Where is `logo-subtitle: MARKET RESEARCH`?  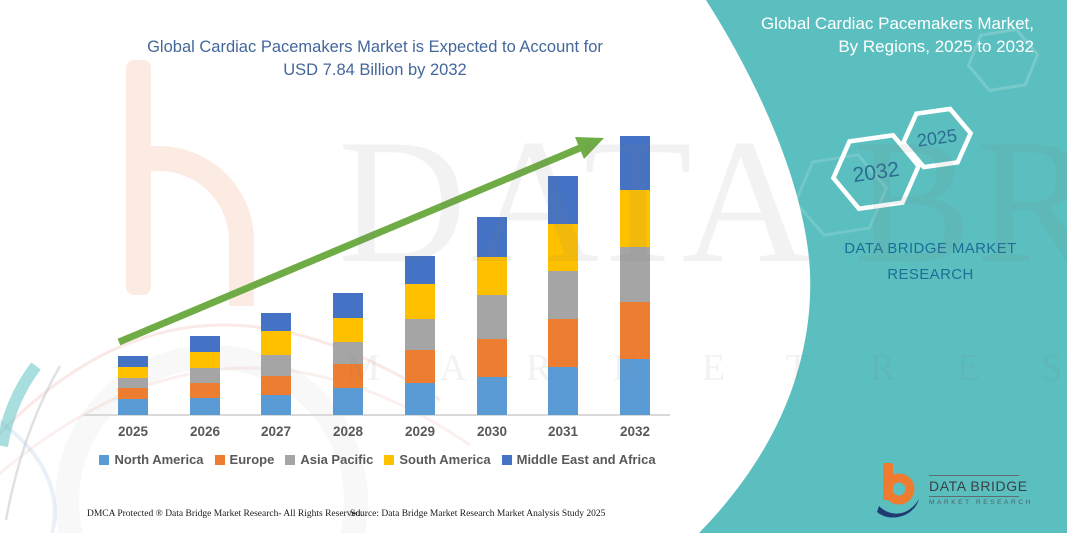 logo-subtitle: MARKET RESEARCH is located at coordinates (981, 502).